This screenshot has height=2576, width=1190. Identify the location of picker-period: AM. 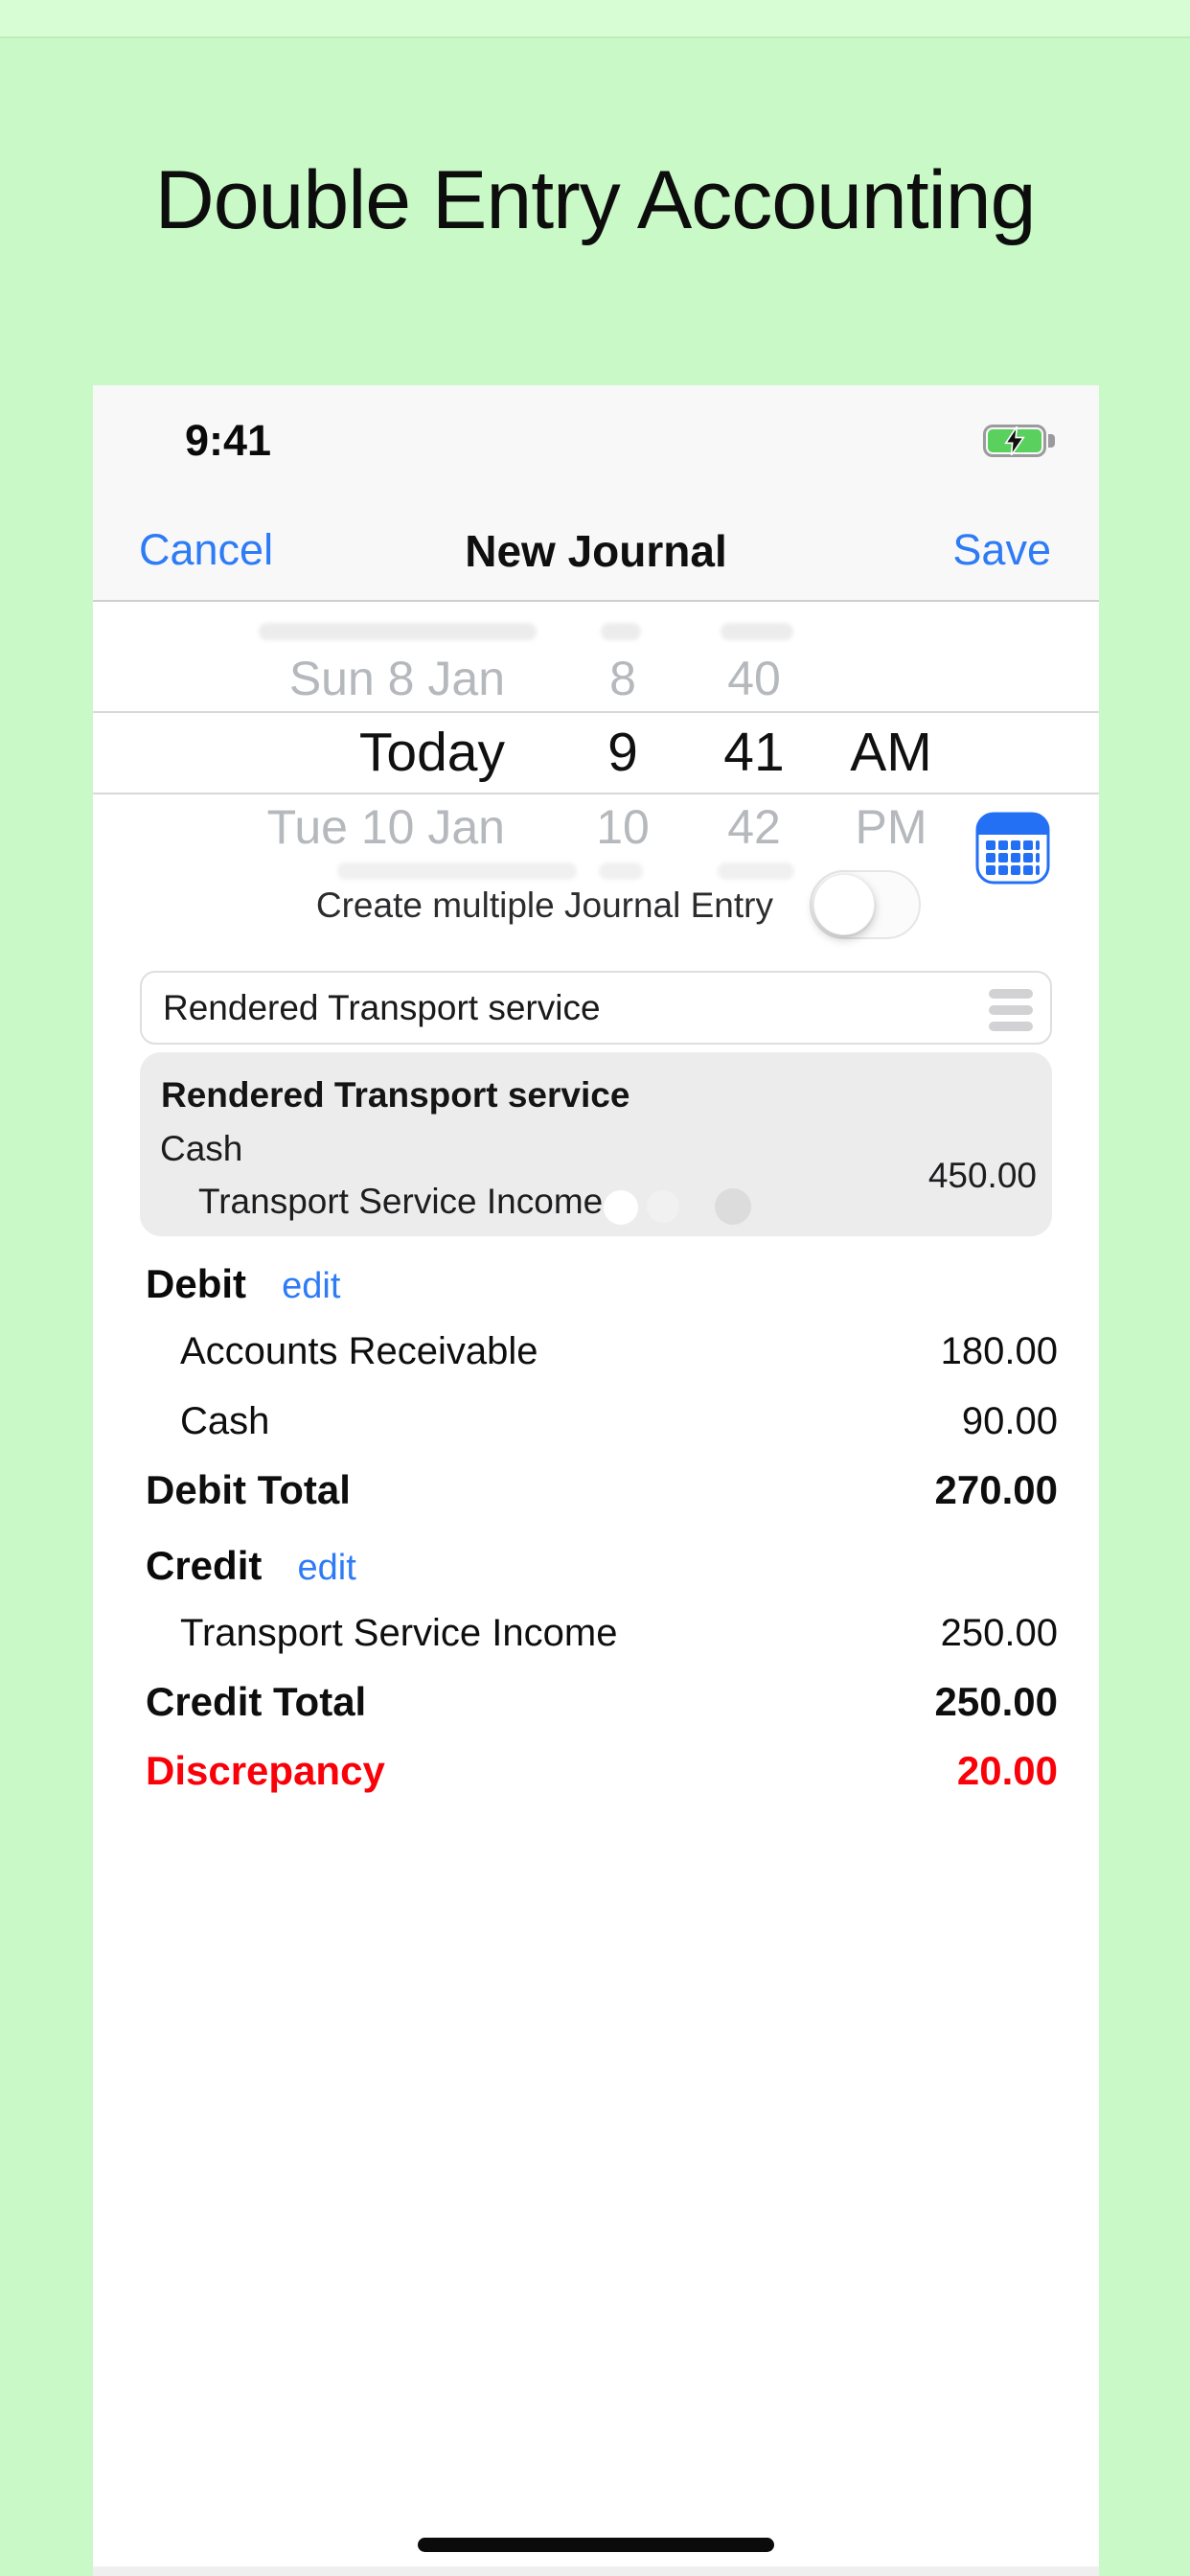
(891, 752).